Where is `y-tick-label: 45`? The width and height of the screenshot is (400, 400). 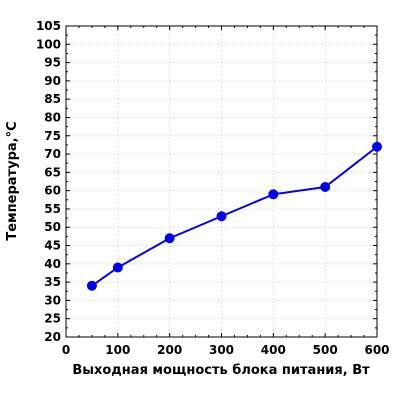 y-tick-label: 45 is located at coordinates (52, 246).